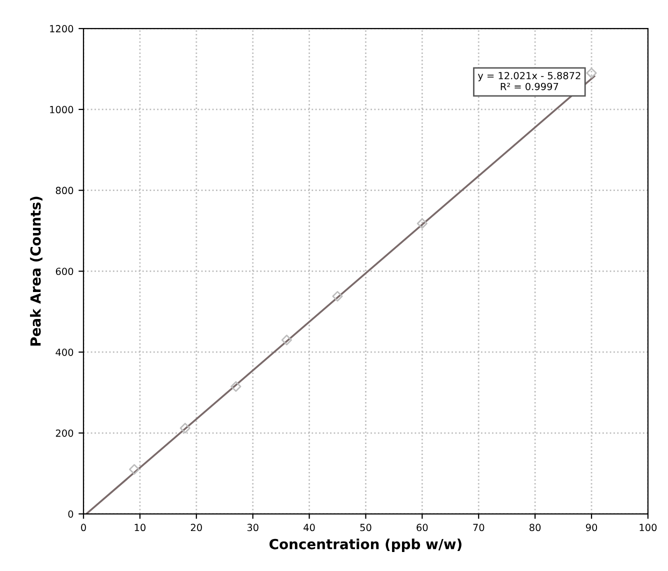 The image size is (668, 571). Describe the element at coordinates (535, 528) in the screenshot. I see `x-tick-label: 80` at that location.